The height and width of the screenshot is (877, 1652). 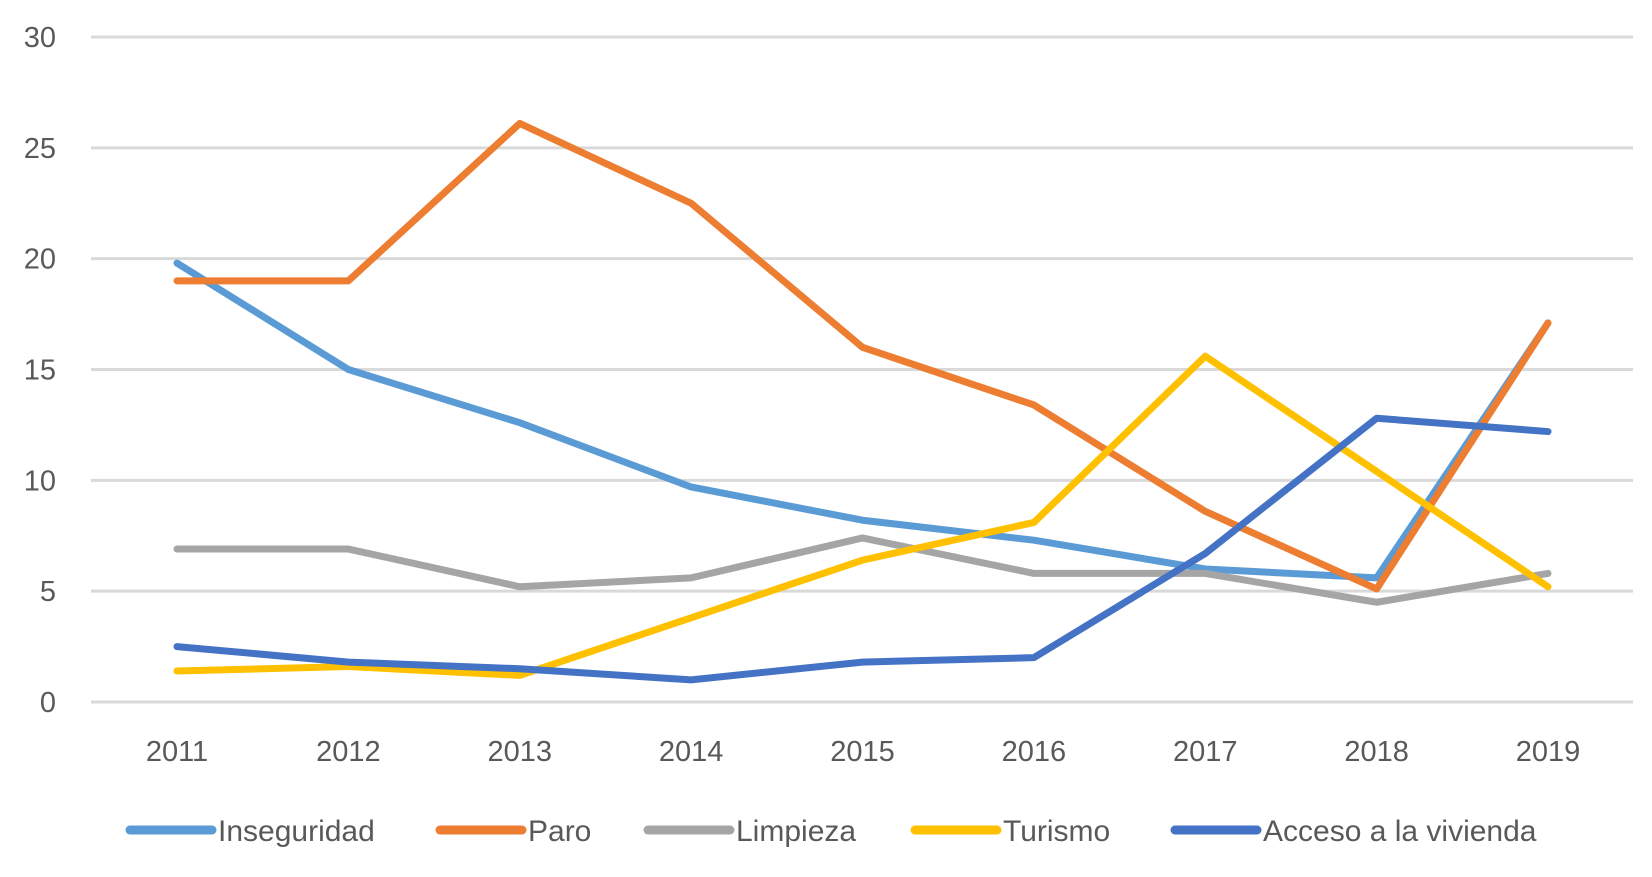 I want to click on legend-label: Inseguridad, so click(x=296, y=831).